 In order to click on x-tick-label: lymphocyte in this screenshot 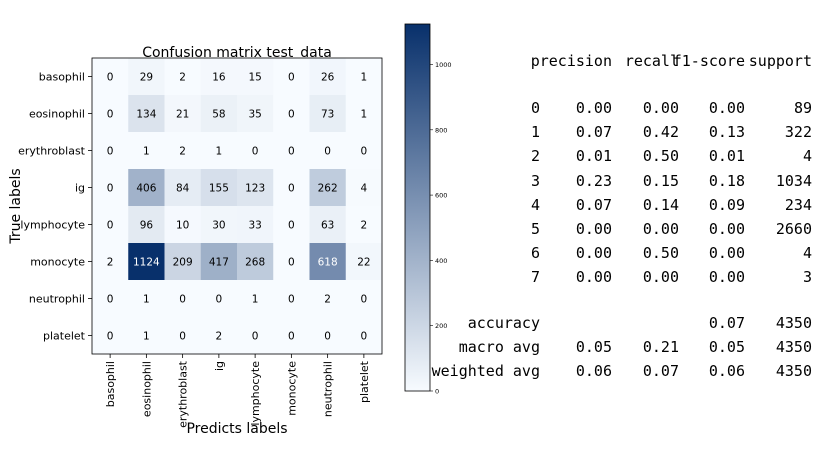, I will do `click(255, 393)`.